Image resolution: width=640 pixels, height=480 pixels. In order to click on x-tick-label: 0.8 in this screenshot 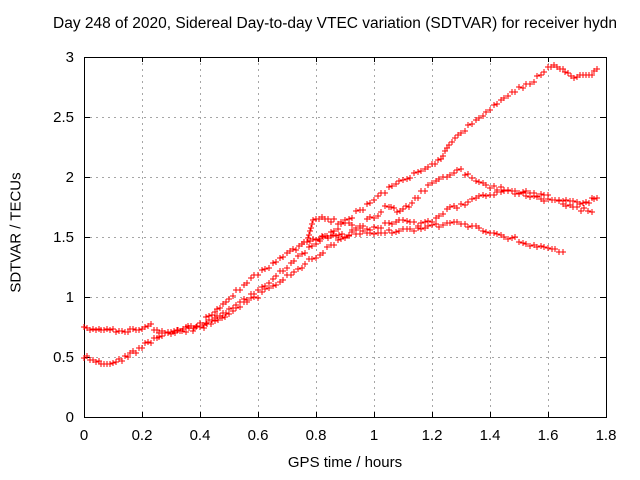, I will do `click(316, 435)`.